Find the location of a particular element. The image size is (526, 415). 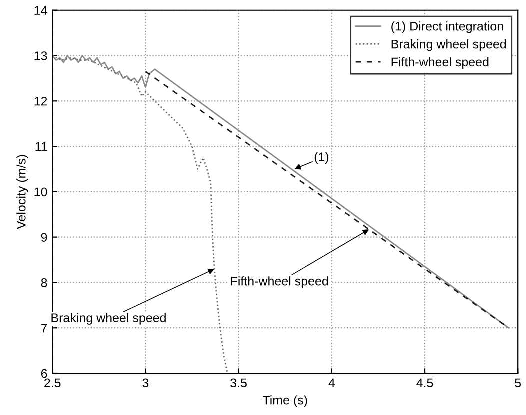

x-tick-label: 3.5 is located at coordinates (238, 383).